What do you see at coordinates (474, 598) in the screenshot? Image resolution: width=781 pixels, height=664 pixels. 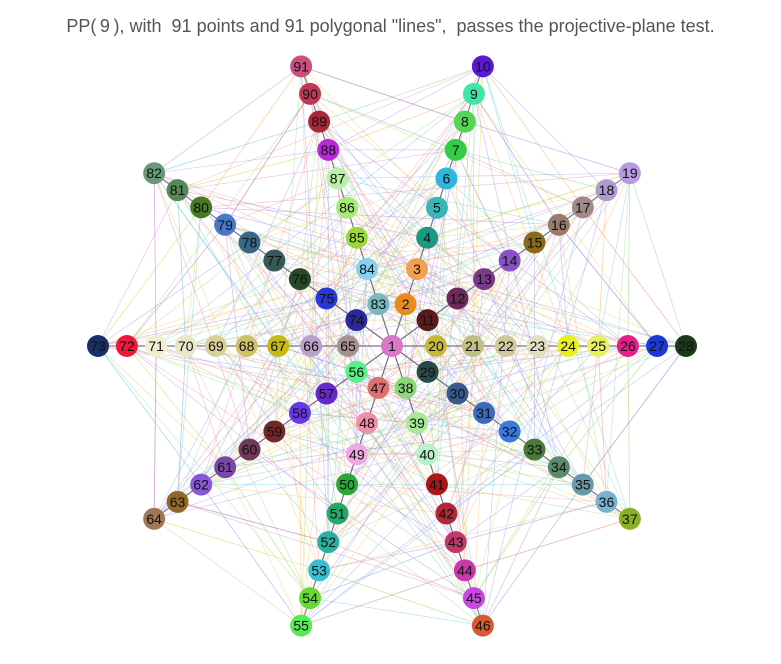 I see `point-label: 45` at bounding box center [474, 598].